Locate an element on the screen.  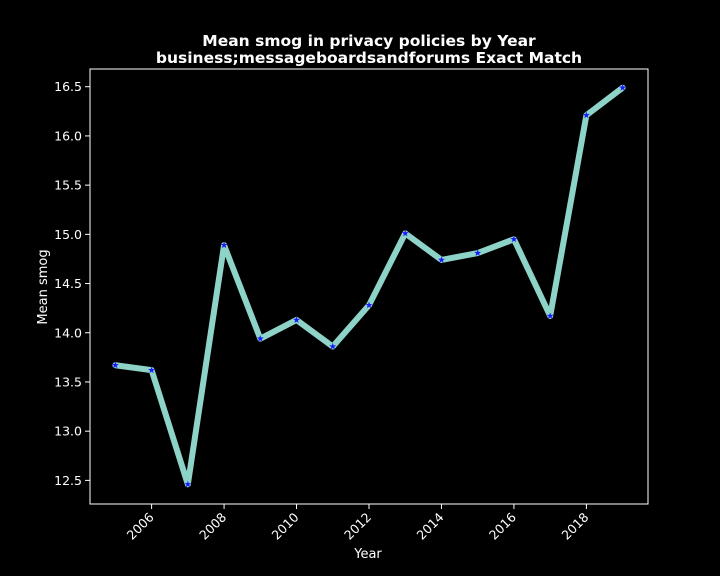
y-tick-label: 15.0 is located at coordinates (68, 234).